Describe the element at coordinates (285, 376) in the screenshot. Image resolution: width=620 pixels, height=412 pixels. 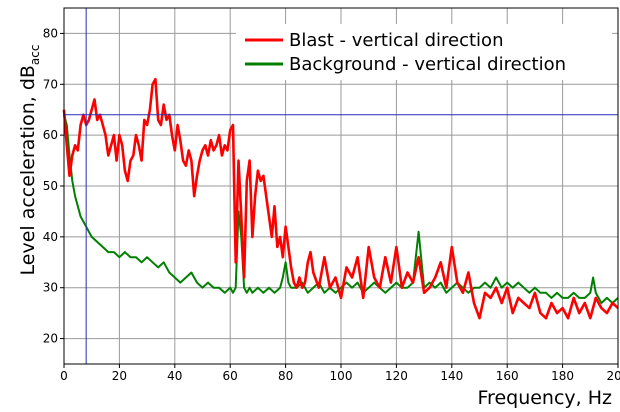
I see `x-tick-label: 80` at that location.